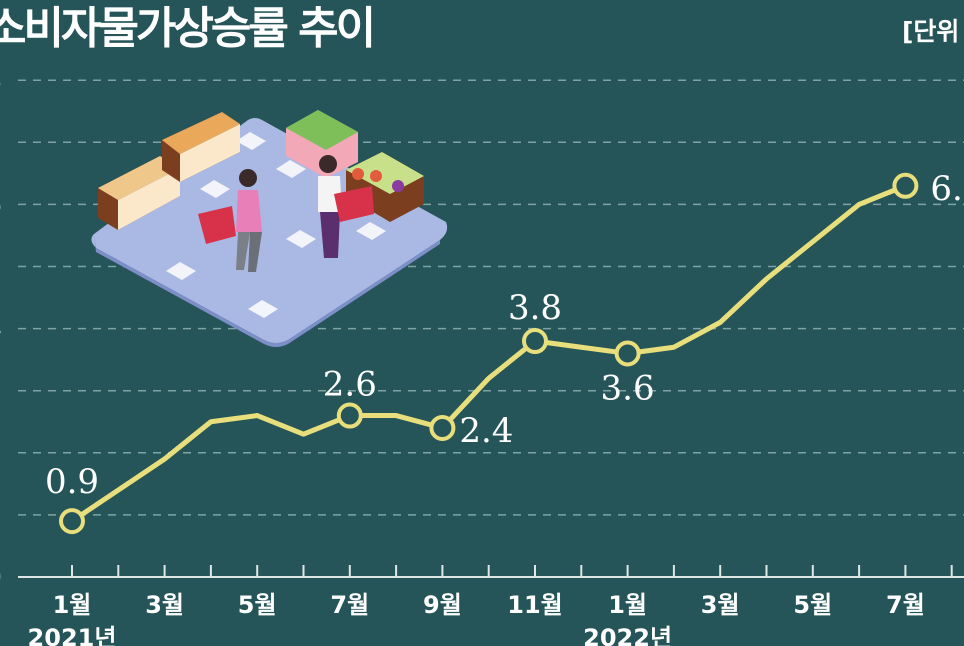 The image size is (964, 646). Describe the element at coordinates (1, 81) in the screenshot. I see `y-tick-label: 8` at that location.